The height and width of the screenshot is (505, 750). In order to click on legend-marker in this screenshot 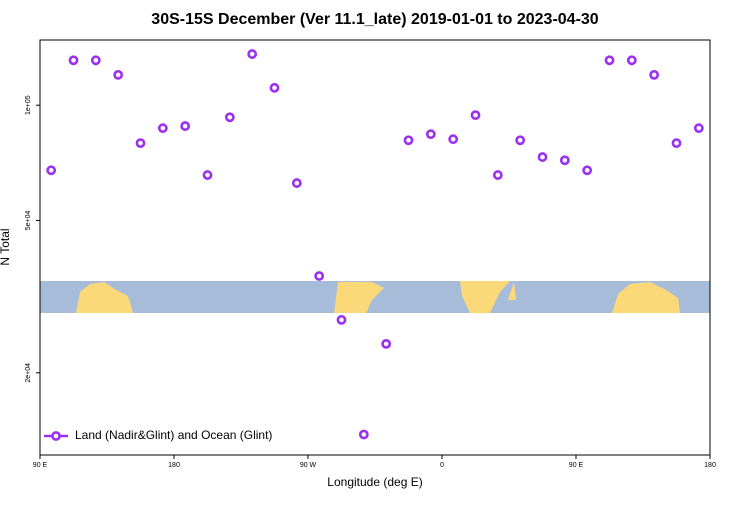, I will do `click(56, 436)`.